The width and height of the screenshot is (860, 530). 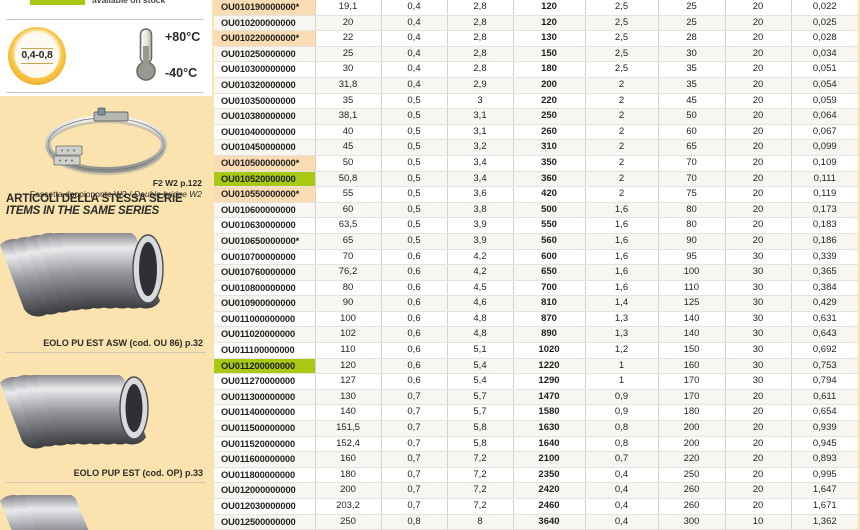 What do you see at coordinates (348, 38) in the screenshot?
I see `cell-c1: 22` at bounding box center [348, 38].